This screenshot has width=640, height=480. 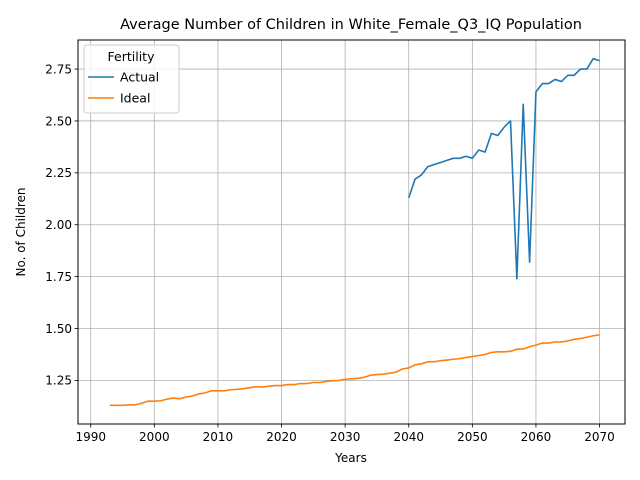 I want to click on y-tick-label: 2.00, so click(x=58, y=225).